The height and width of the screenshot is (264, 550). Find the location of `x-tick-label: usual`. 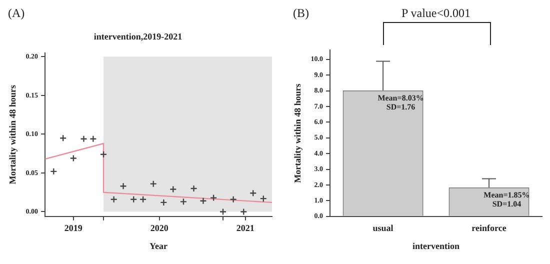

x-tick-label: usual is located at coordinates (383, 228).